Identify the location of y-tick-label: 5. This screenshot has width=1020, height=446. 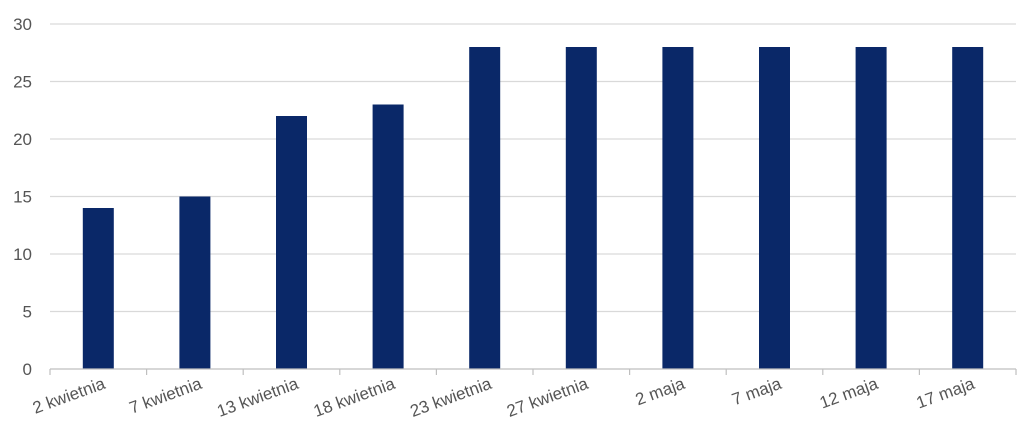
(27, 312).